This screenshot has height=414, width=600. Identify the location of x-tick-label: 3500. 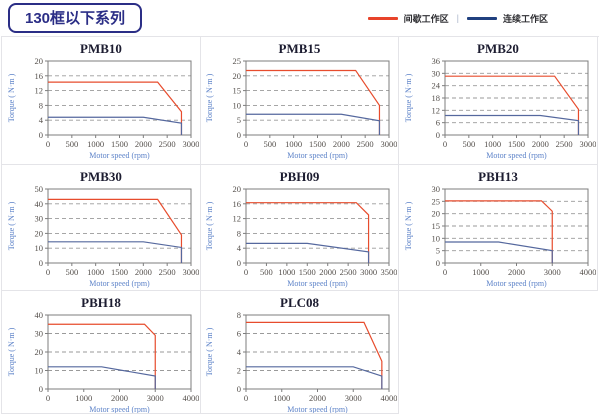
(389, 272).